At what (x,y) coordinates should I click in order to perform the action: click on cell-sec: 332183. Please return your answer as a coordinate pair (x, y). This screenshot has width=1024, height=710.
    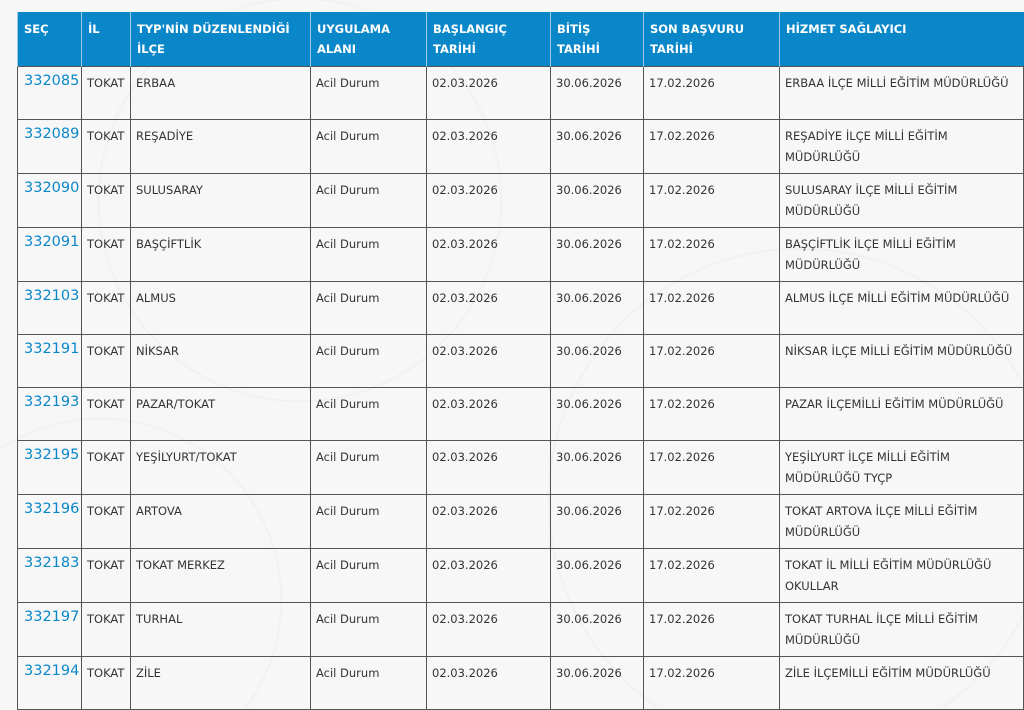
    Looking at the image, I should click on (49, 575).